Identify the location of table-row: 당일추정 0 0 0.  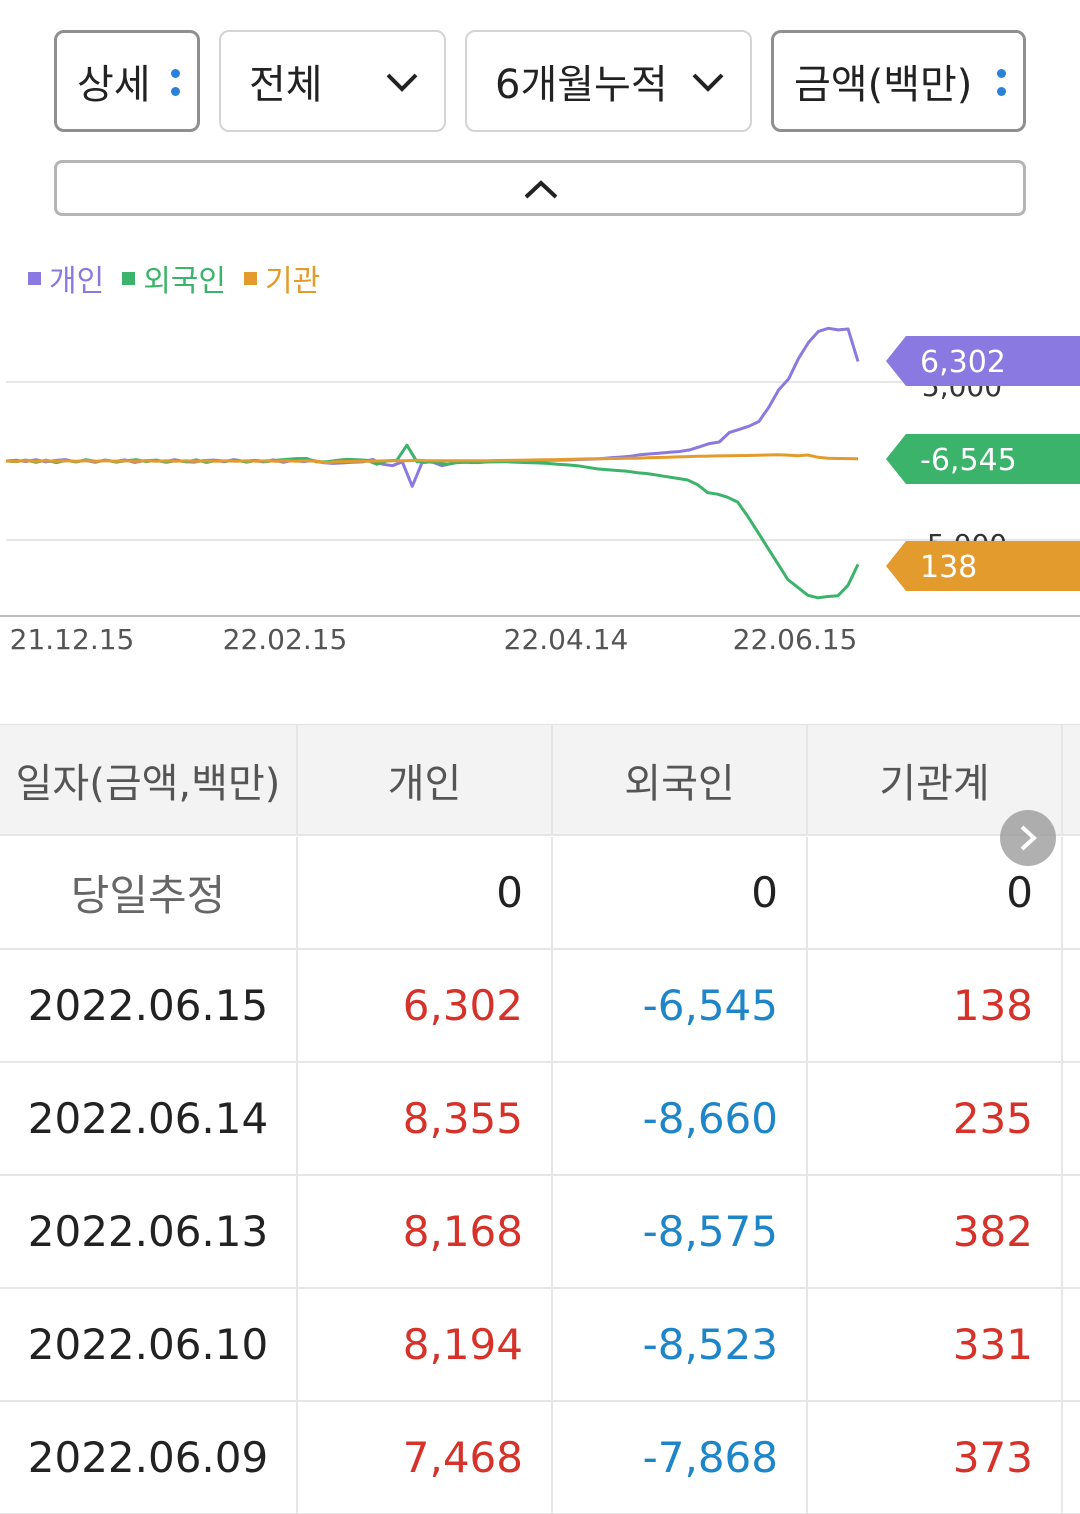
(540, 893).